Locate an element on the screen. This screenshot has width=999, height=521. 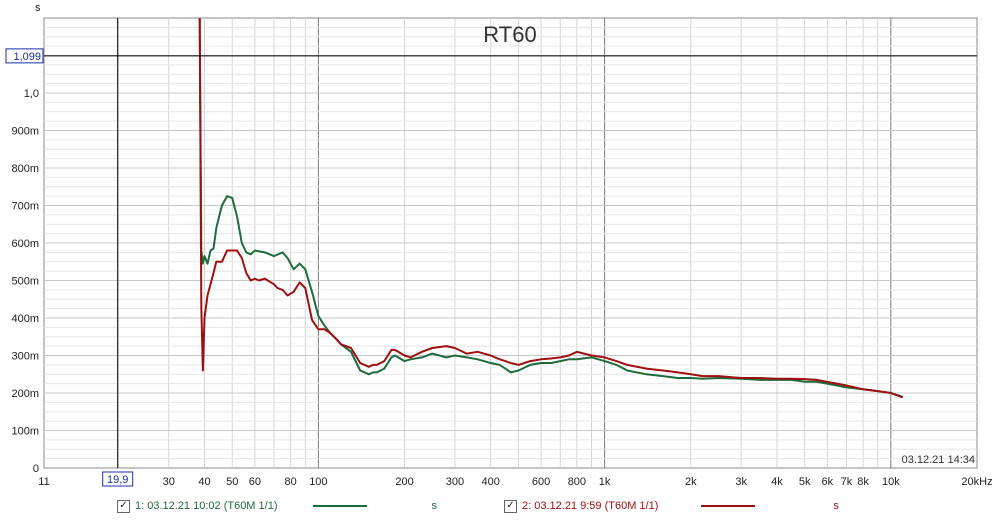
cursor-y-marker is located at coordinates (24, 56).